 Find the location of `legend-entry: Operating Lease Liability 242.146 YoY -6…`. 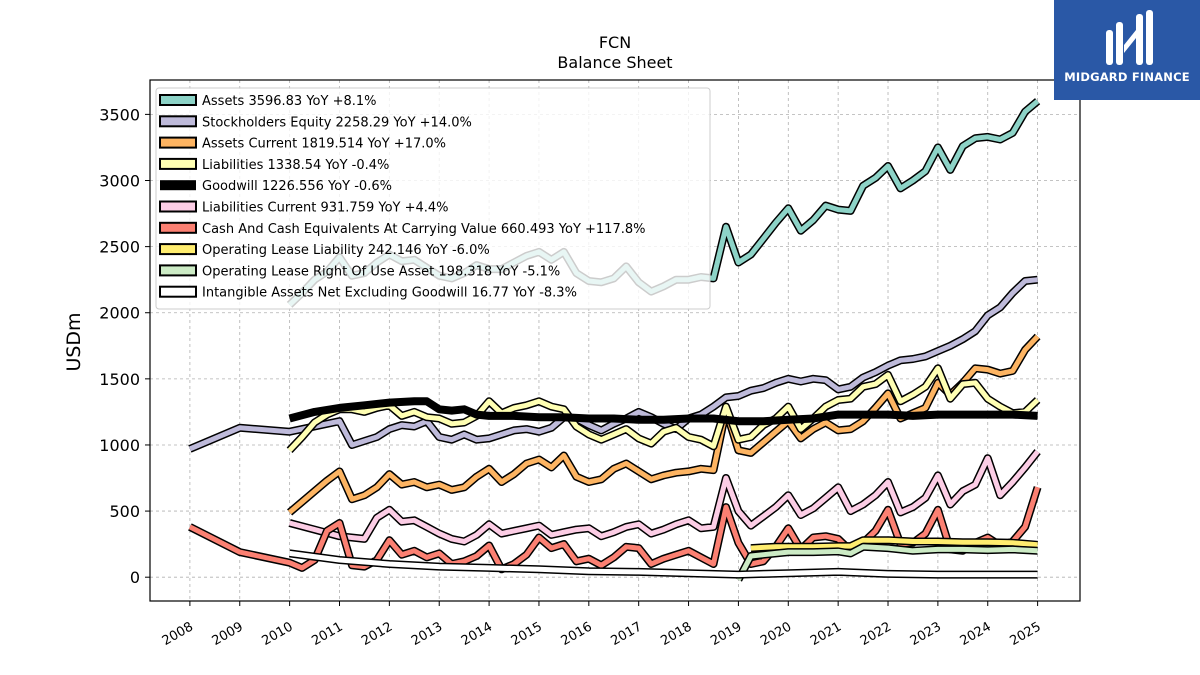

legend-entry: Operating Lease Liability 242.146 YoY -6… is located at coordinates (324, 250).